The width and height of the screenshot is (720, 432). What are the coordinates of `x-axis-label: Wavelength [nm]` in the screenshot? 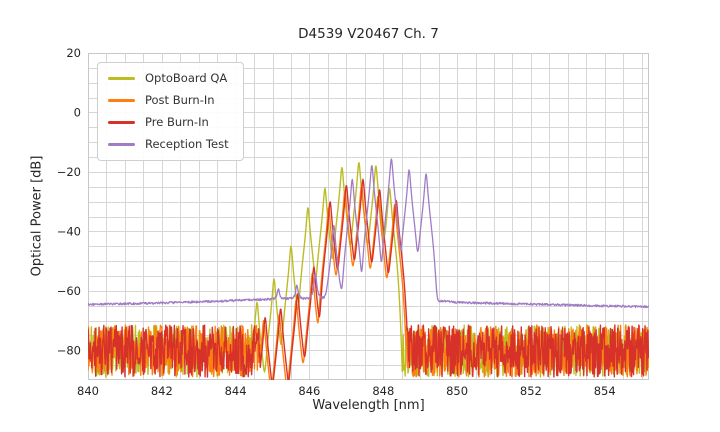 It's located at (368, 405).